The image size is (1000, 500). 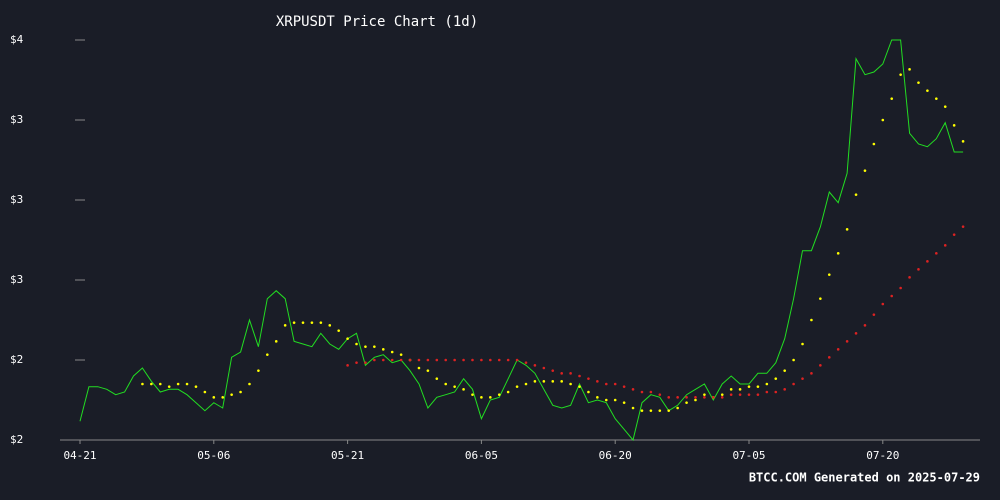 I want to click on y-tick-label: $4, so click(x=17, y=39).